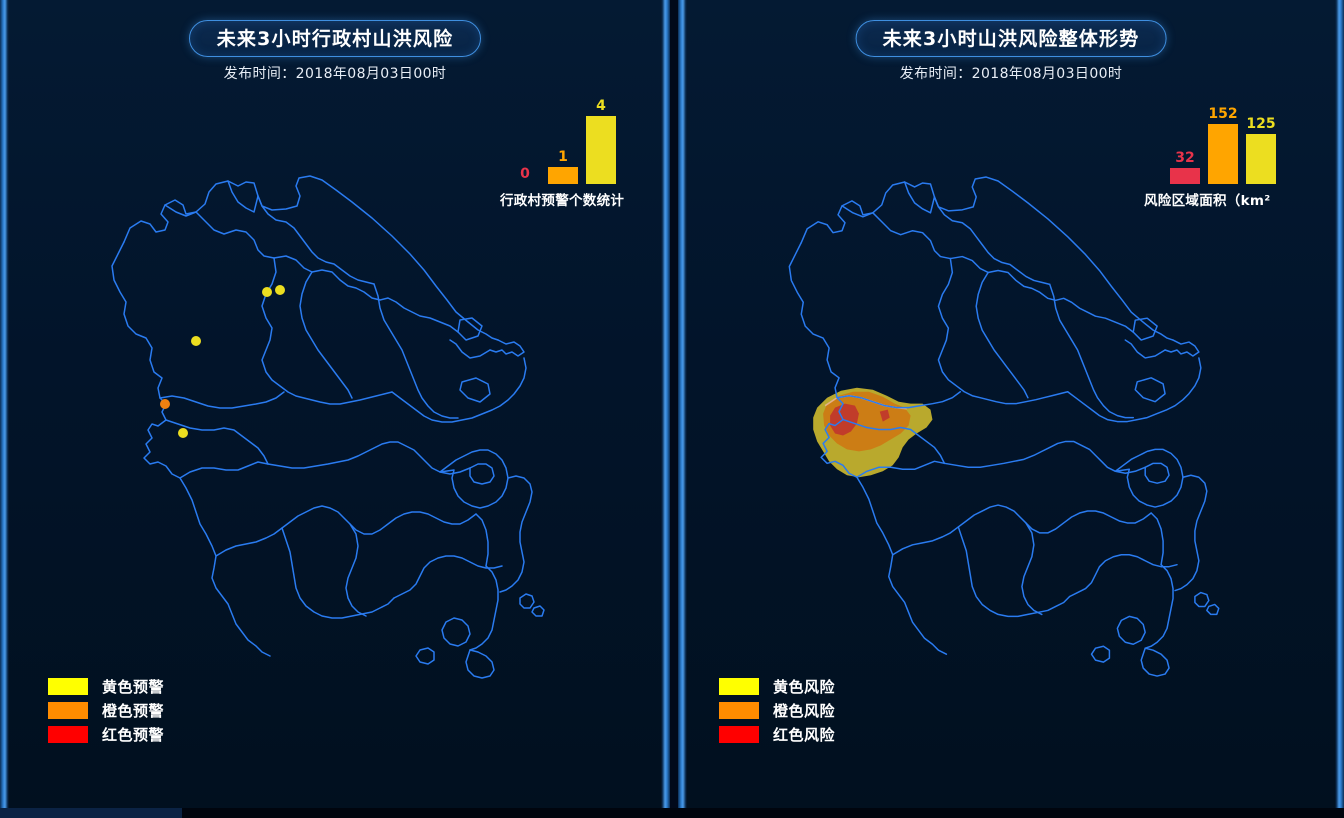 The width and height of the screenshot is (1344, 818). Describe the element at coordinates (563, 157) in the screenshot. I see `bar-value-orange: 1` at that location.